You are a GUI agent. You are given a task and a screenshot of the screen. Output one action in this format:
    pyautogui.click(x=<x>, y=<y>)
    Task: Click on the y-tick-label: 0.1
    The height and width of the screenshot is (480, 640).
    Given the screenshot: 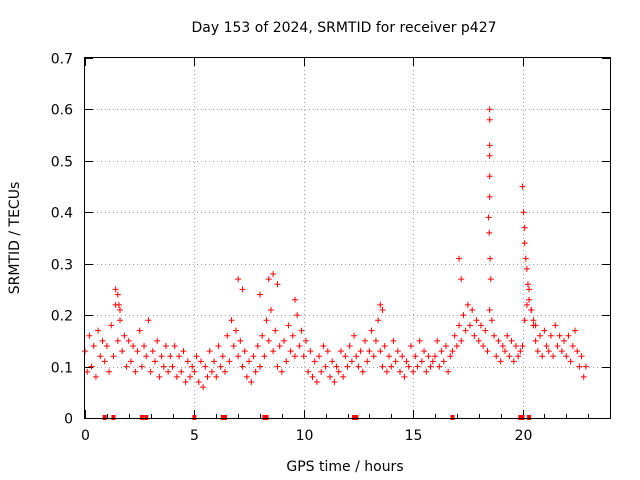 What is the action you would take?
    pyautogui.click(x=62, y=369)
    